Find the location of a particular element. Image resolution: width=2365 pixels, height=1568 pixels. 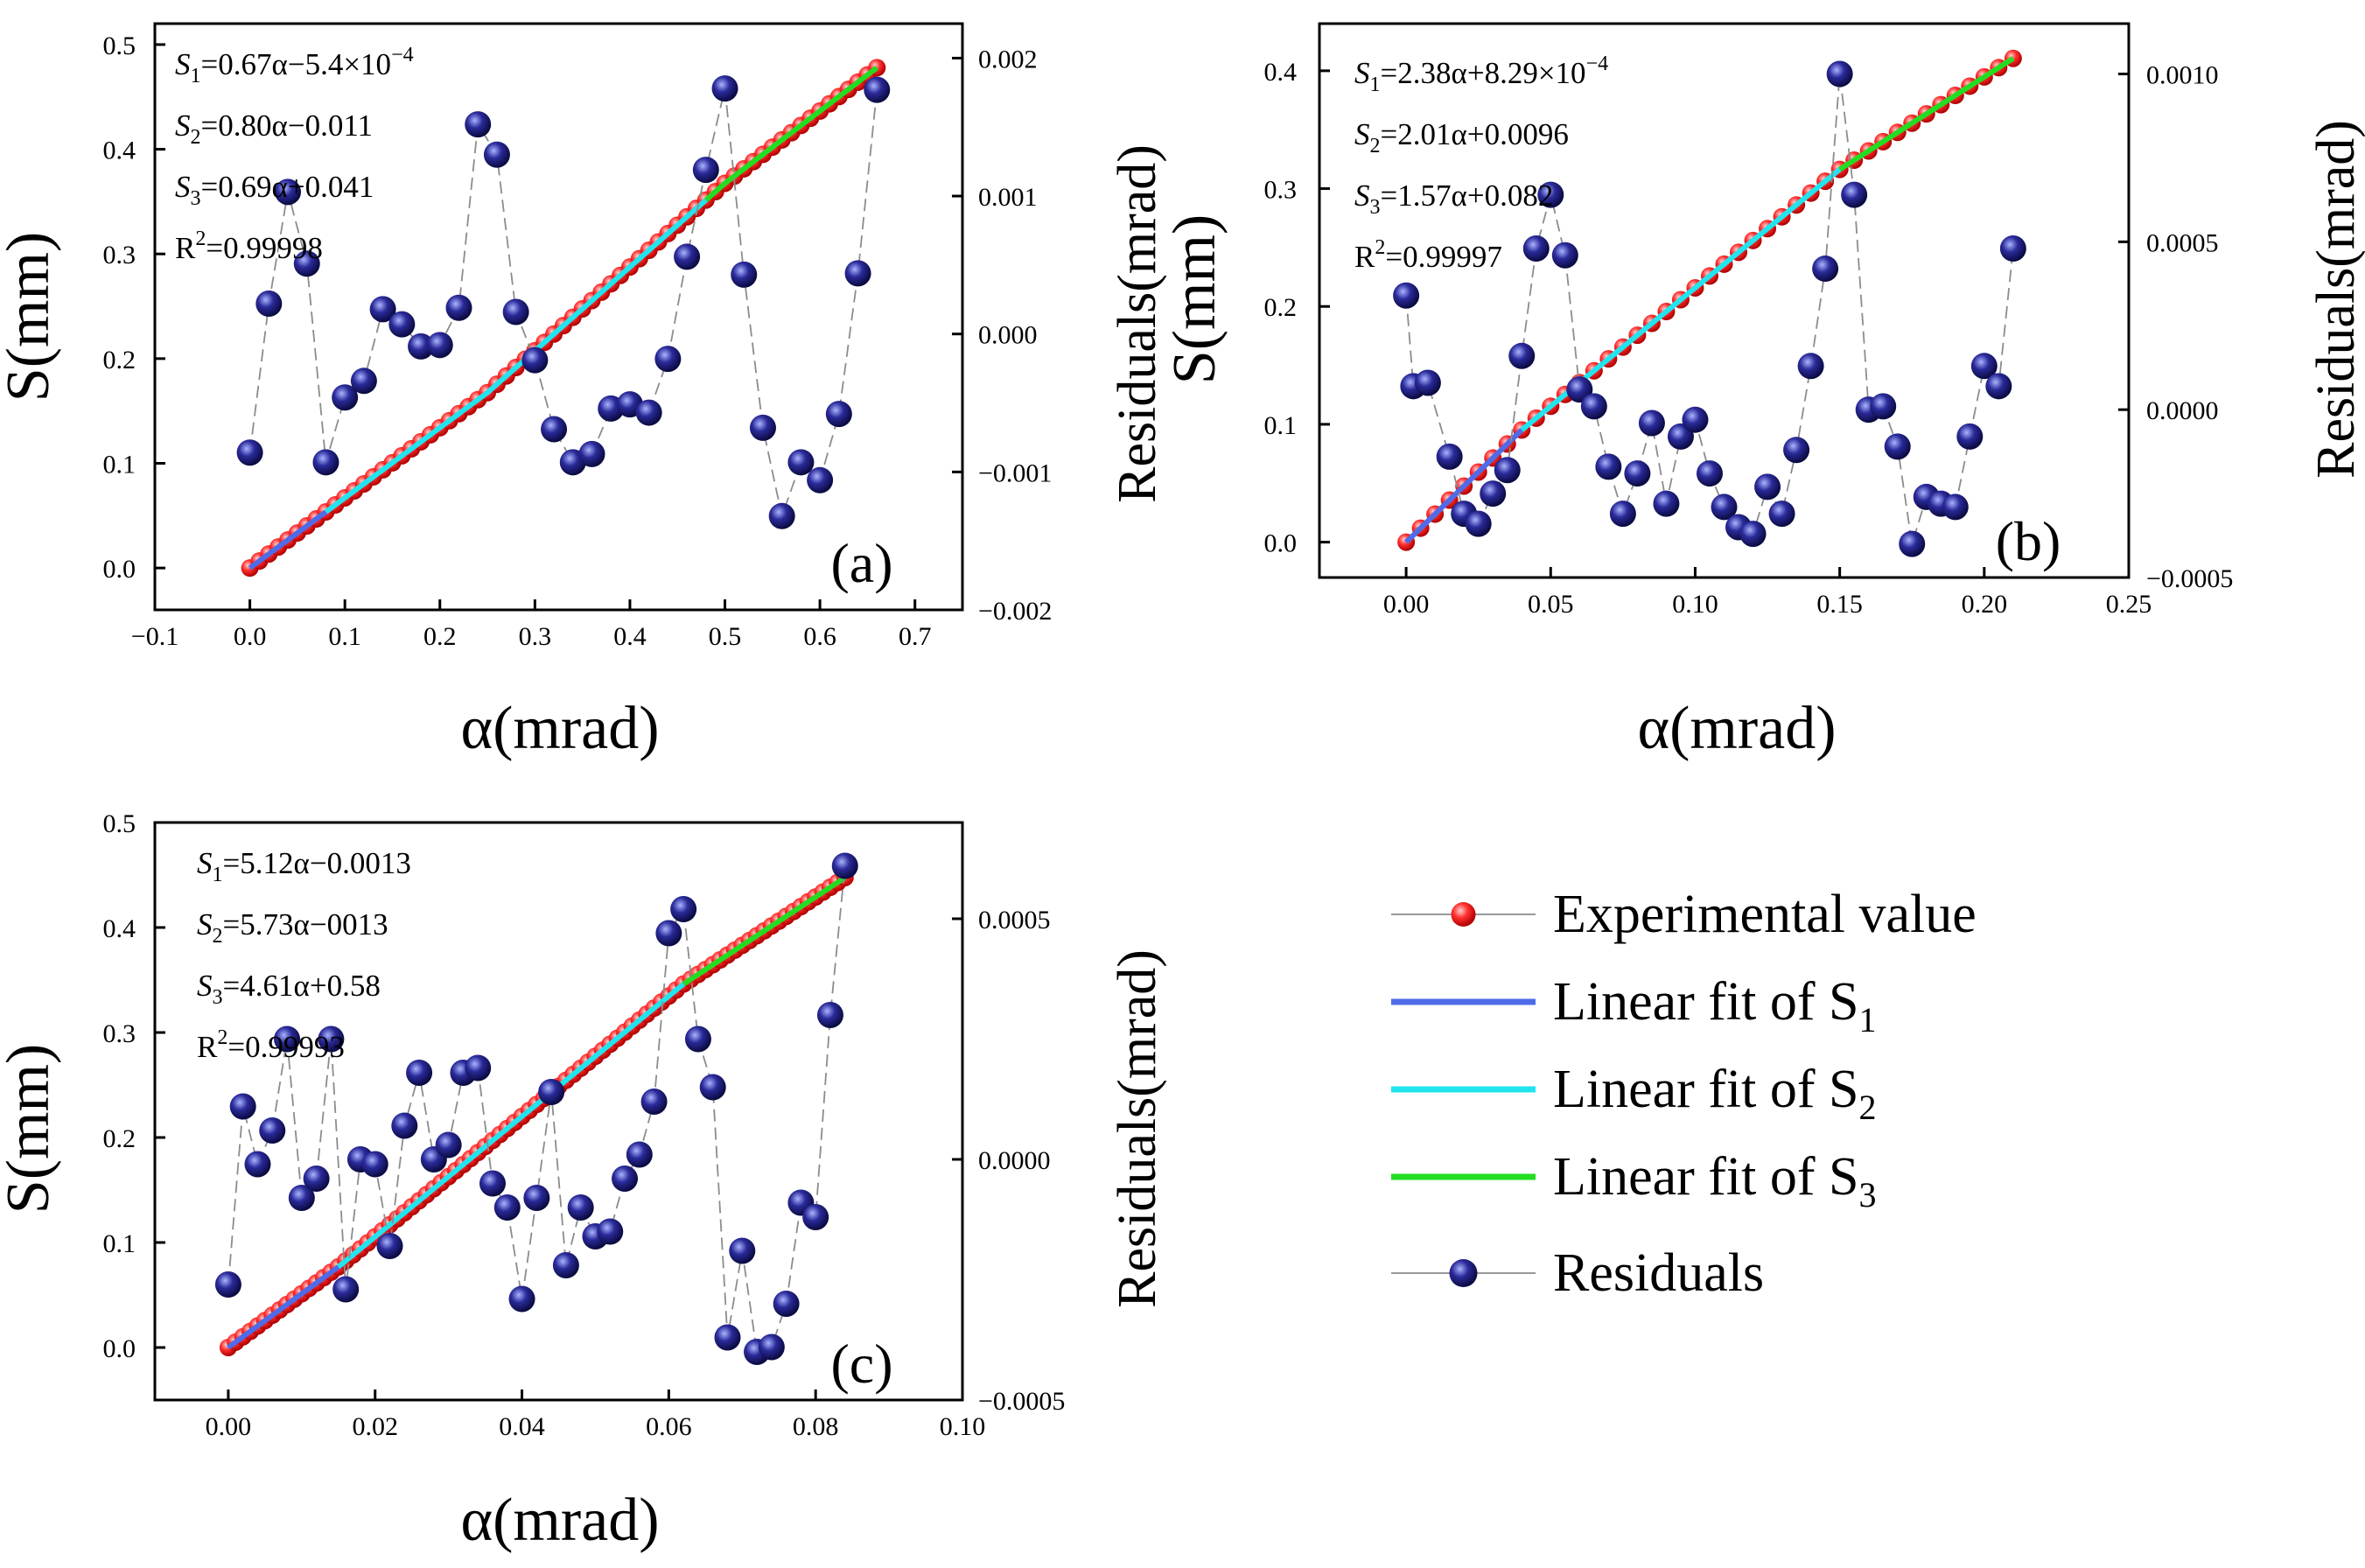

panel-label: (b) is located at coordinates (2028, 541).